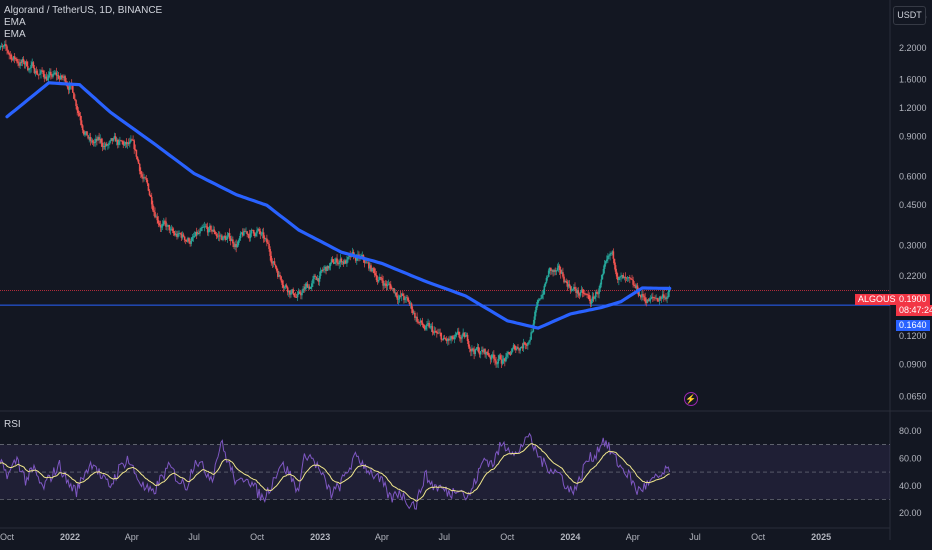 This screenshot has width=932, height=550. I want to click on time-tick-label: Oct, so click(507, 537).